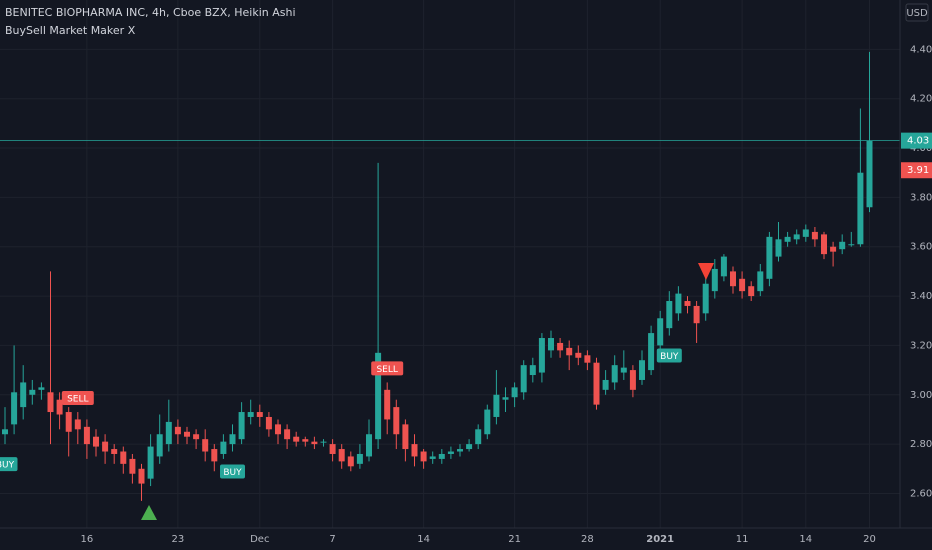 The height and width of the screenshot is (550, 932). What do you see at coordinates (514, 539) in the screenshot?
I see `x-tick-label: 21` at bounding box center [514, 539].